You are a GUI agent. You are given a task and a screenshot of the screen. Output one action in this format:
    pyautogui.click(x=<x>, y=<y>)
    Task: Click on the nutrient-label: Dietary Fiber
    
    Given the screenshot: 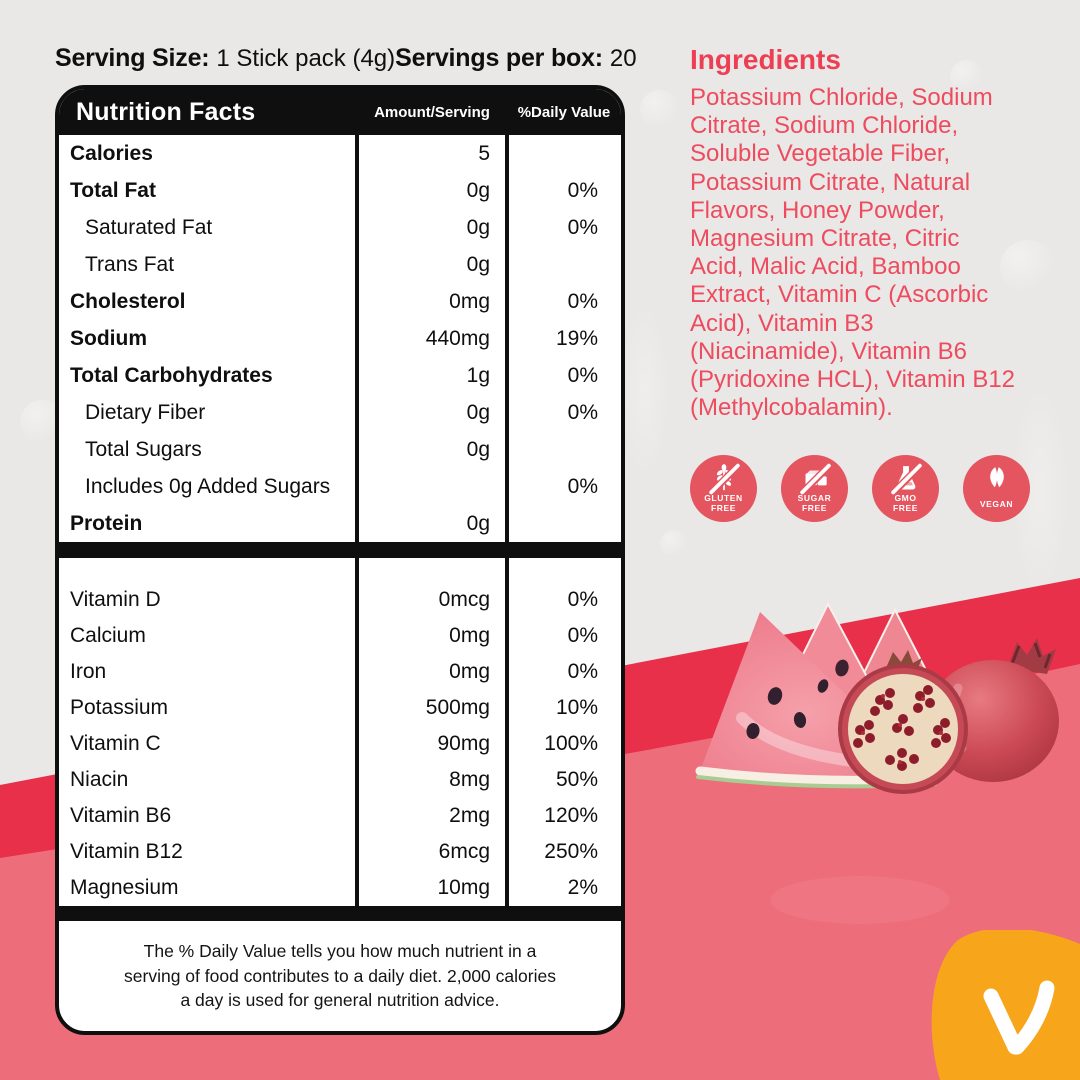 What is the action you would take?
    pyautogui.click(x=145, y=412)
    